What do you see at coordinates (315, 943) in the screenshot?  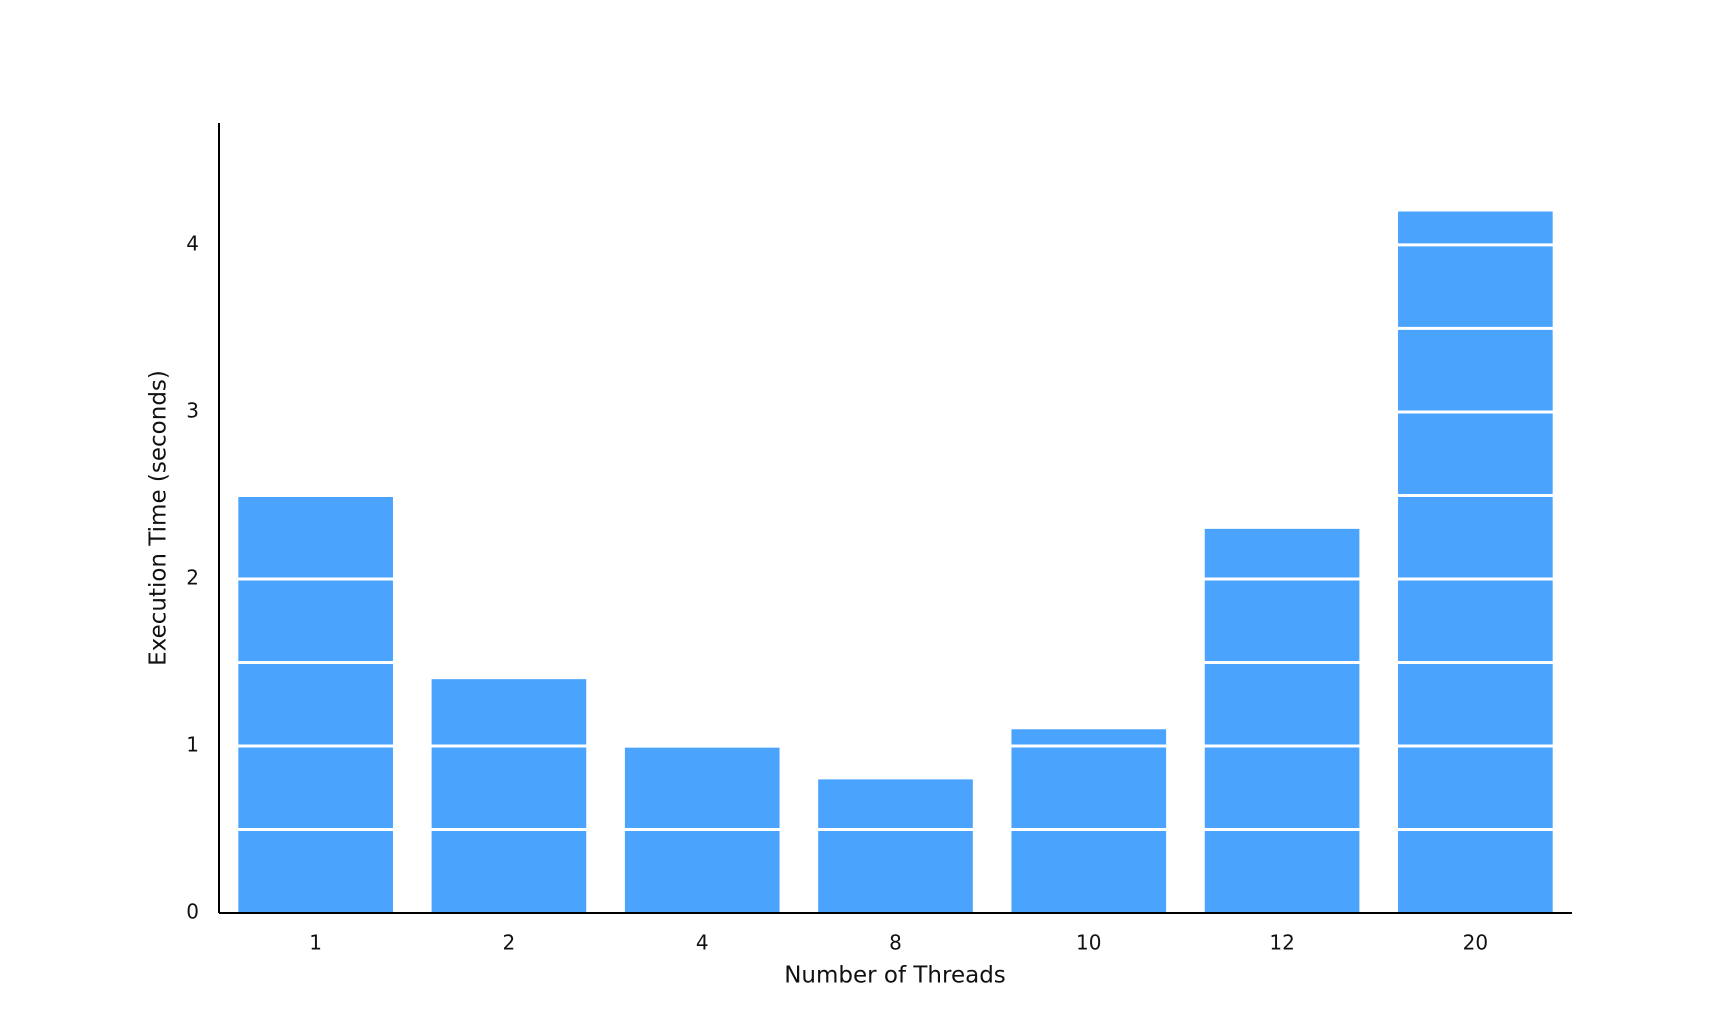 I see `x-tick-label: 1` at bounding box center [315, 943].